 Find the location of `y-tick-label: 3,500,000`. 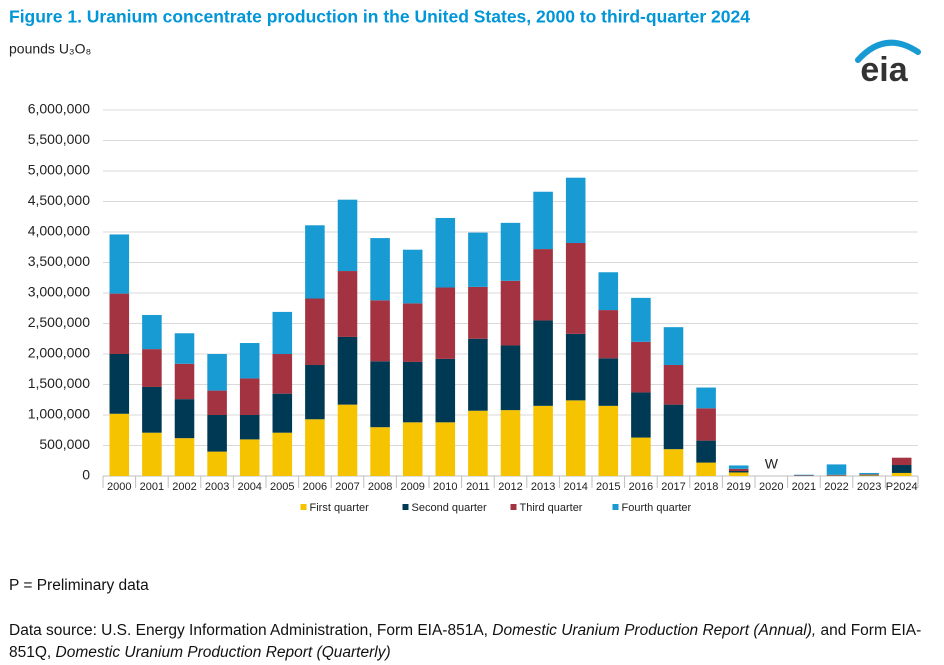

y-tick-label: 3,500,000 is located at coordinates (59, 261).